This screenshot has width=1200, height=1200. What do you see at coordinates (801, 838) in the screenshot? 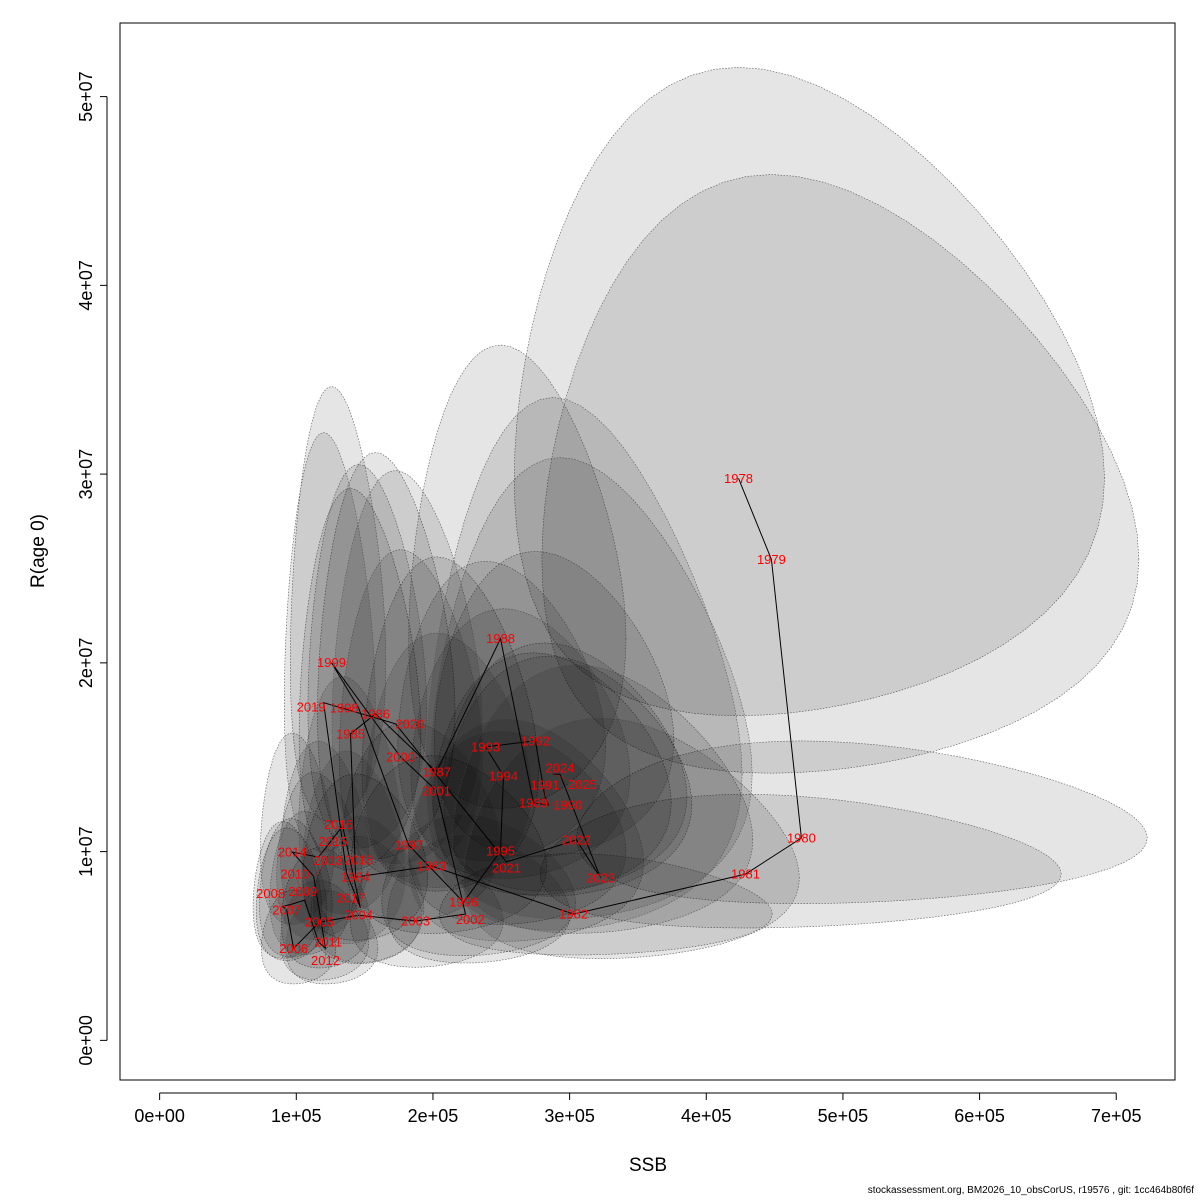
I see `year-label-1980: 1980` at bounding box center [801, 838].